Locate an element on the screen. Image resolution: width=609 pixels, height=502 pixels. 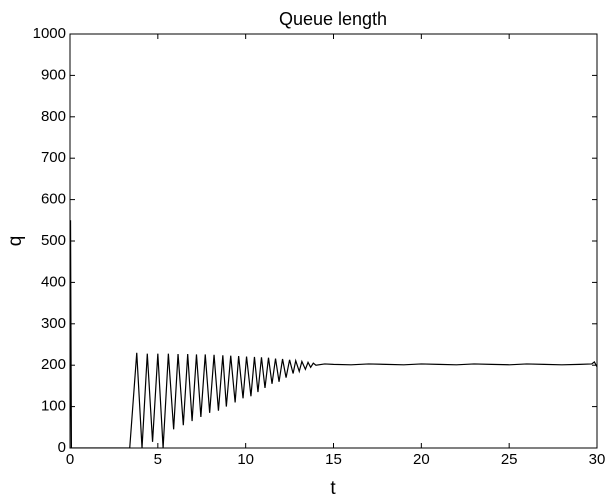
y-tick-label: 900 is located at coordinates (53, 74).